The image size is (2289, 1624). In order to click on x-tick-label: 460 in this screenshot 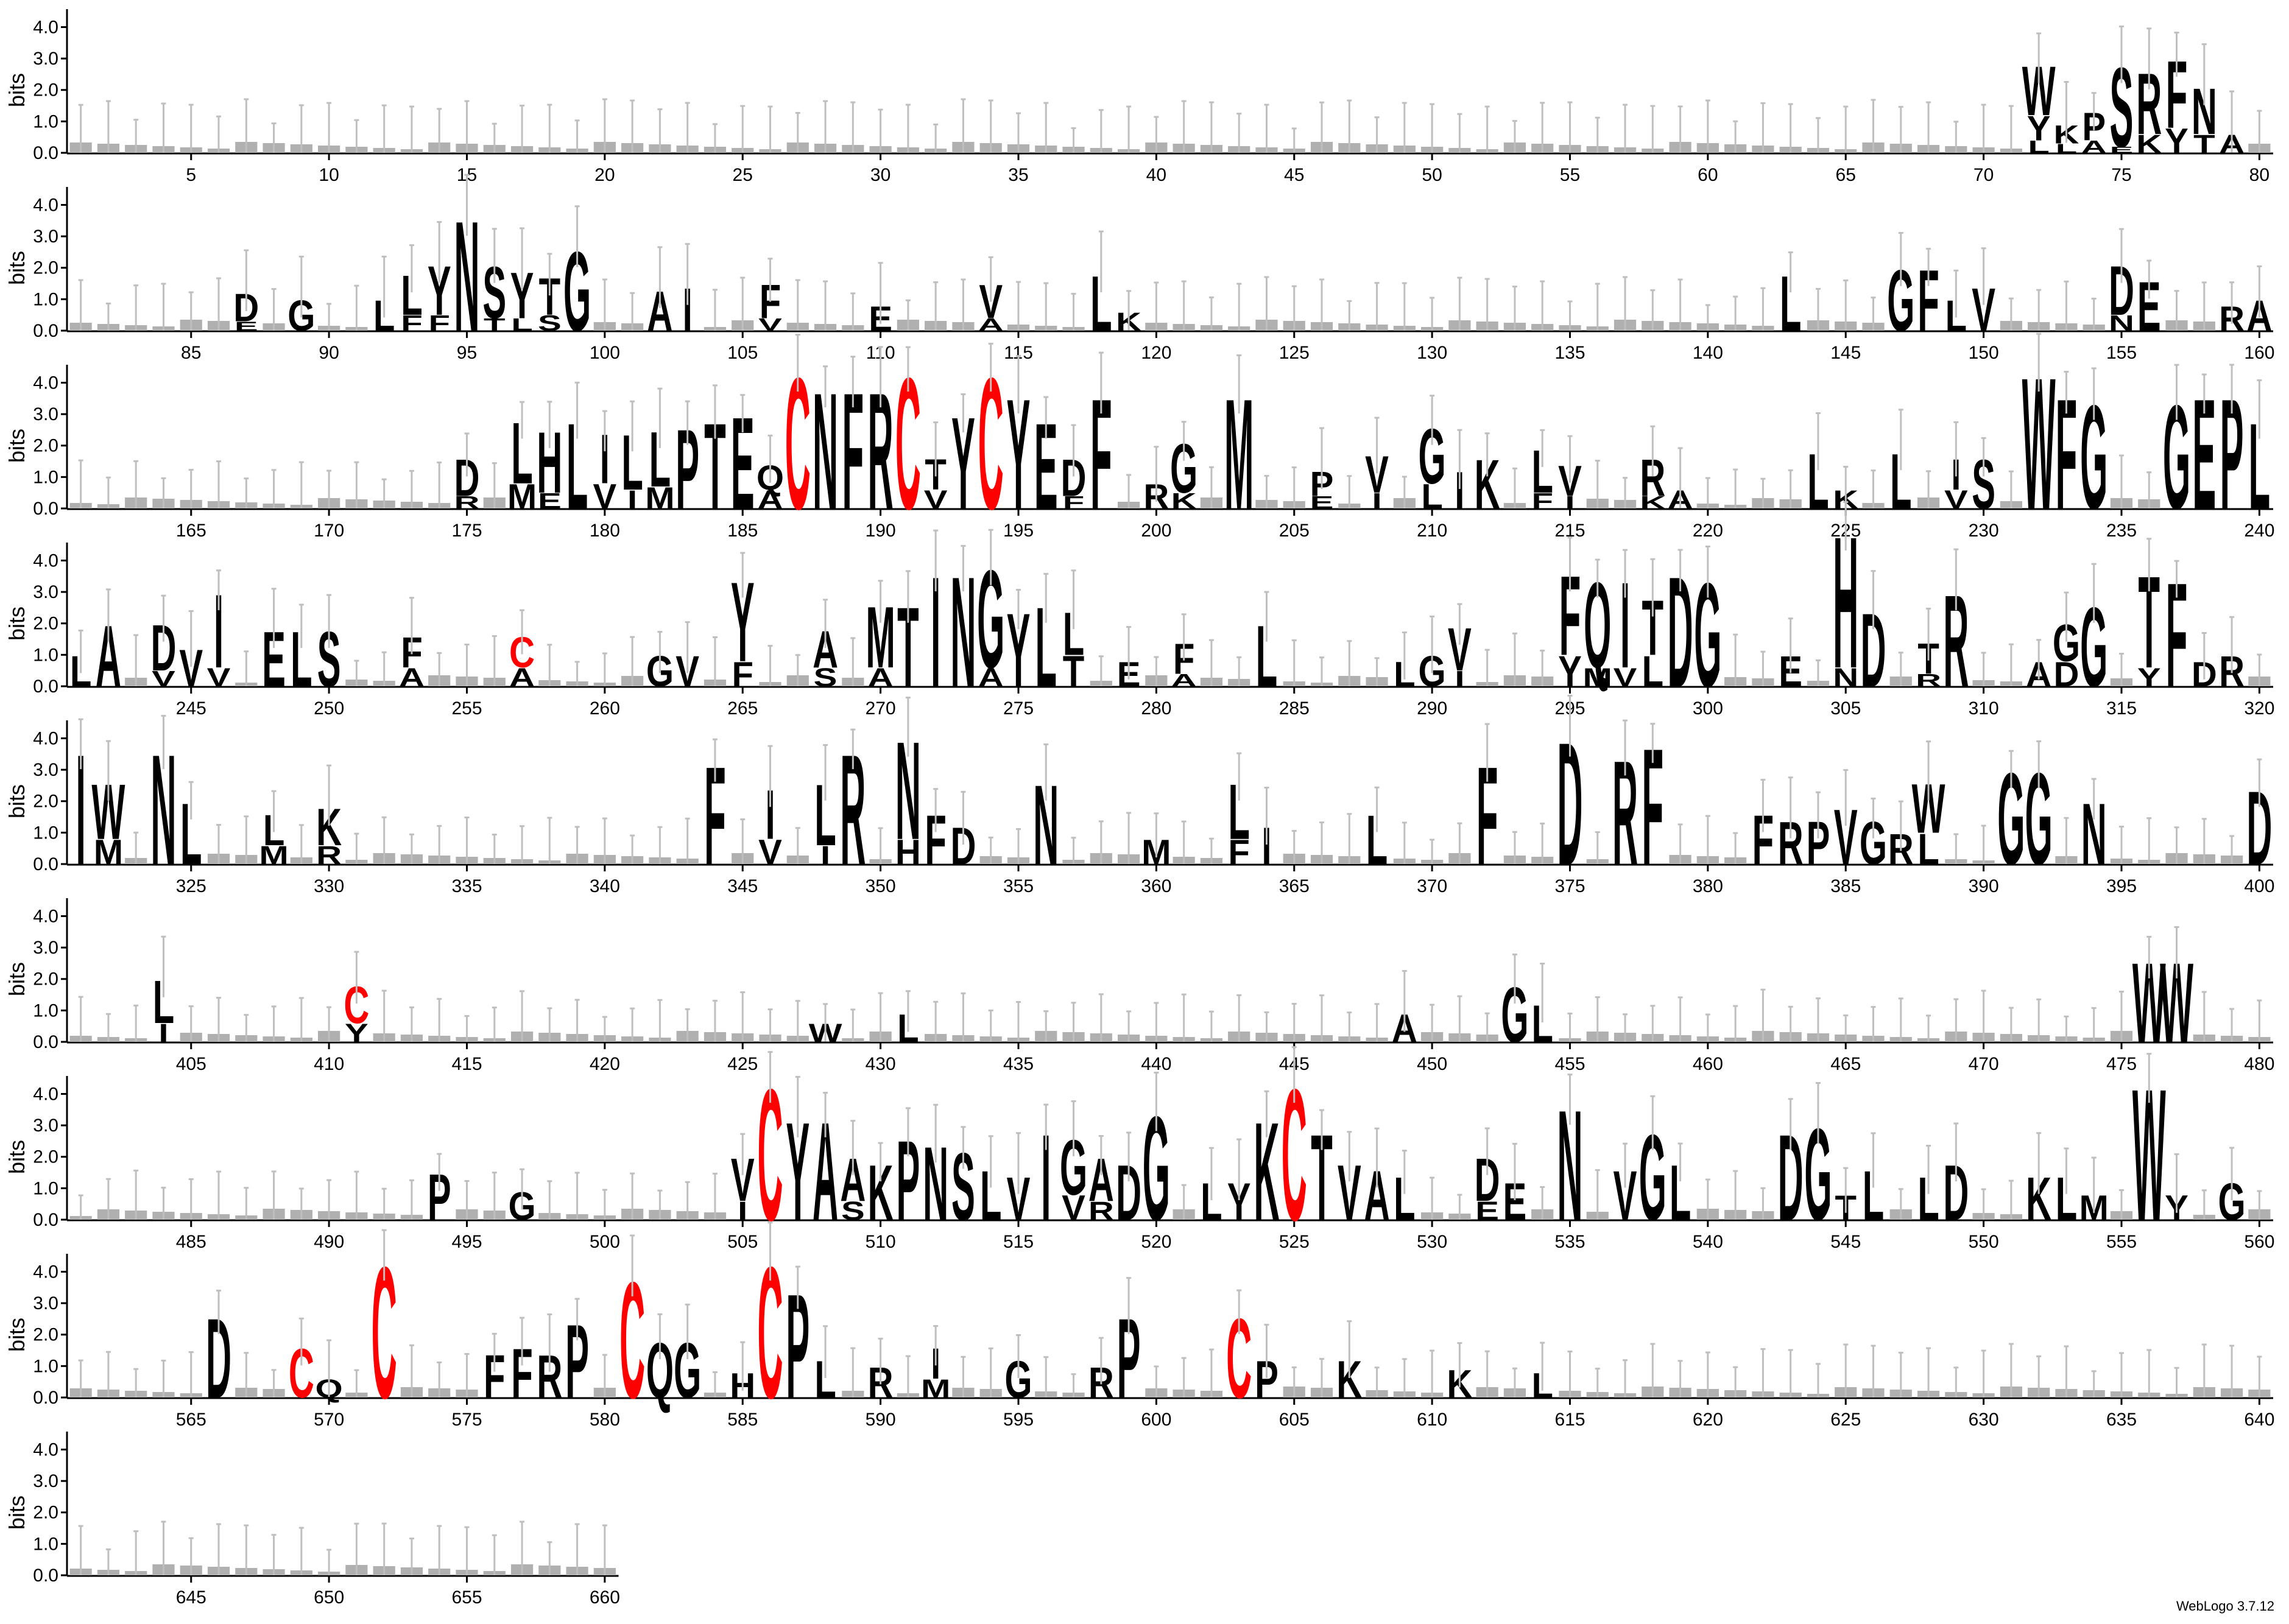, I will do `click(1708, 1064)`.